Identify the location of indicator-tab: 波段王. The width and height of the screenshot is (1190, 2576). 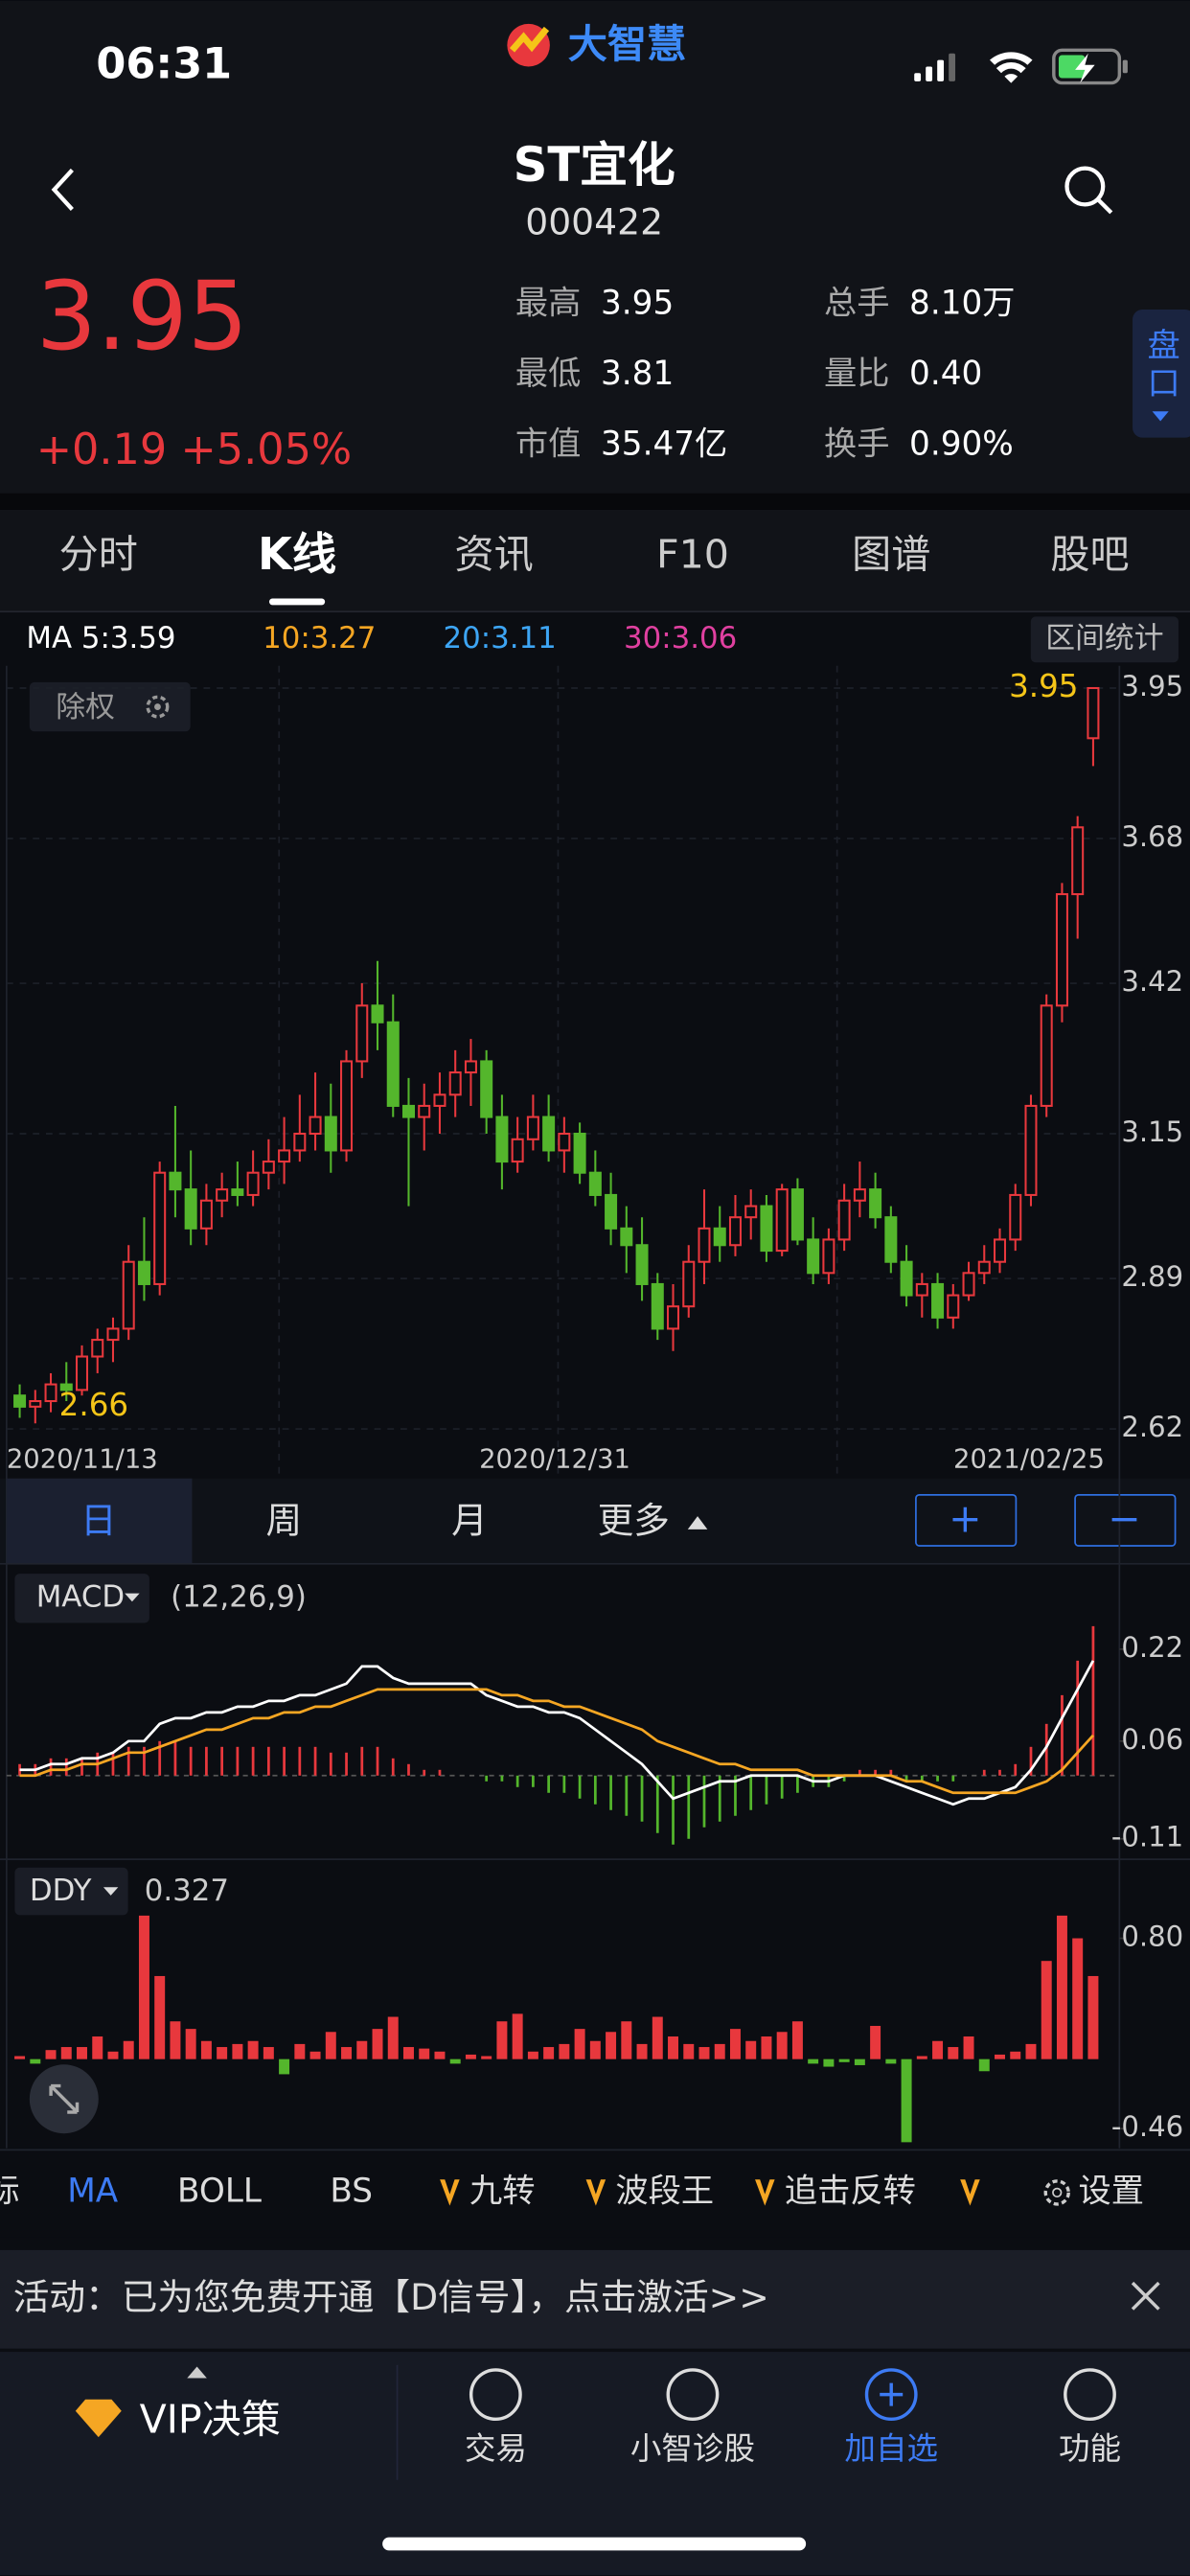
(665, 2191).